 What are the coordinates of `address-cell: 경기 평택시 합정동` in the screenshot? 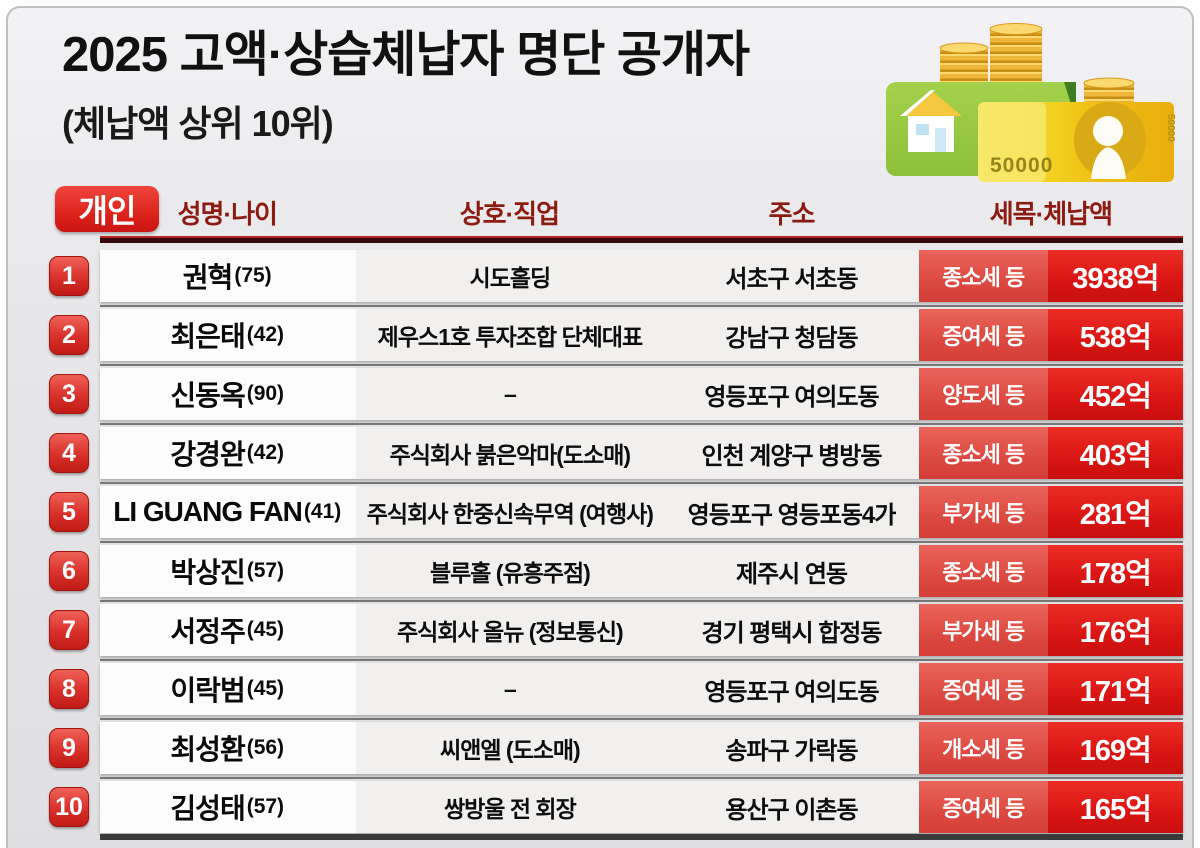 It's located at (791, 630).